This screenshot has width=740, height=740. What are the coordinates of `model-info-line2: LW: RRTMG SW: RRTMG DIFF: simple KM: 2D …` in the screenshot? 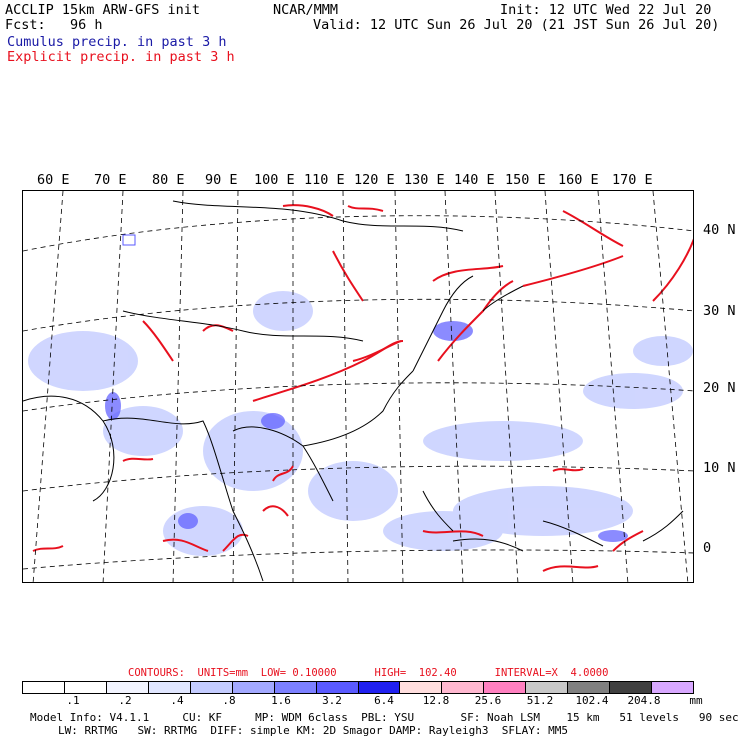 It's located at (313, 730).